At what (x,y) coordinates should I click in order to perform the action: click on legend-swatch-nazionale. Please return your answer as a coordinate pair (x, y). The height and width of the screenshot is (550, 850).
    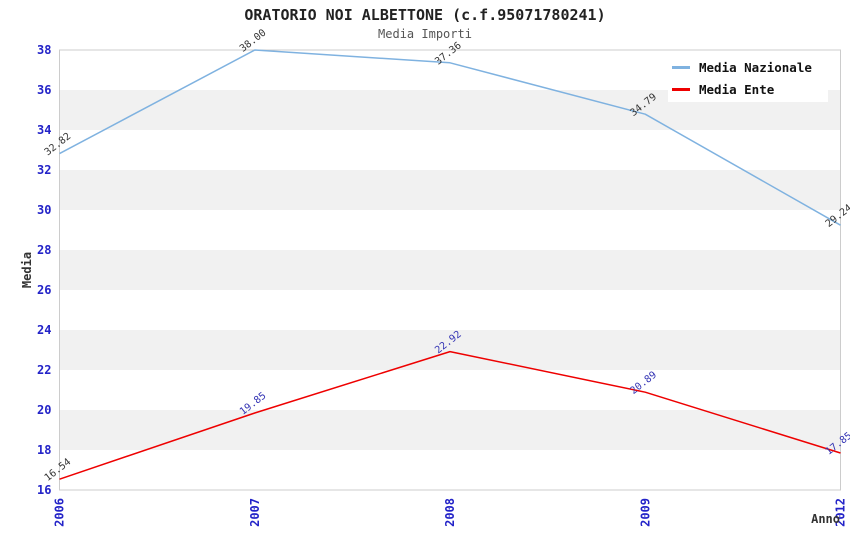
    Looking at the image, I should click on (681, 67).